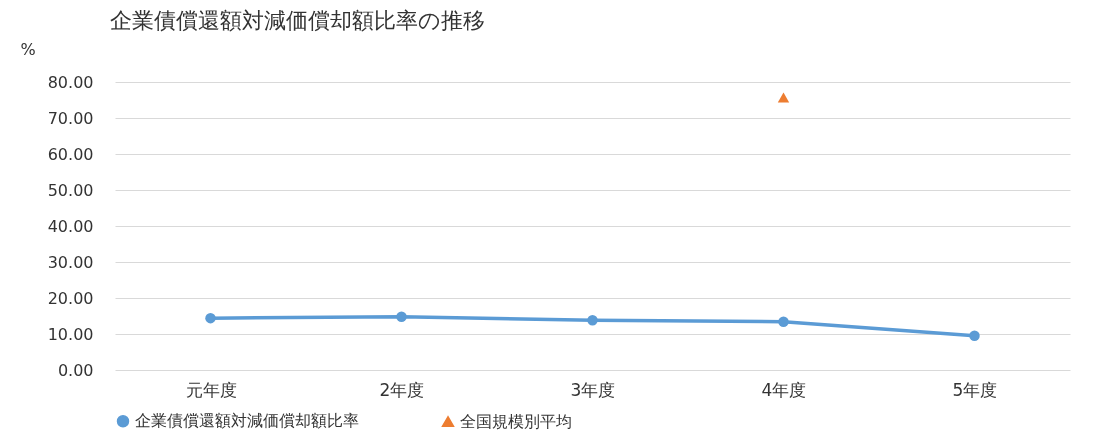 The image size is (1100, 445). Describe the element at coordinates (70, 82) in the screenshot. I see `y-tick-label: 80.00` at that location.